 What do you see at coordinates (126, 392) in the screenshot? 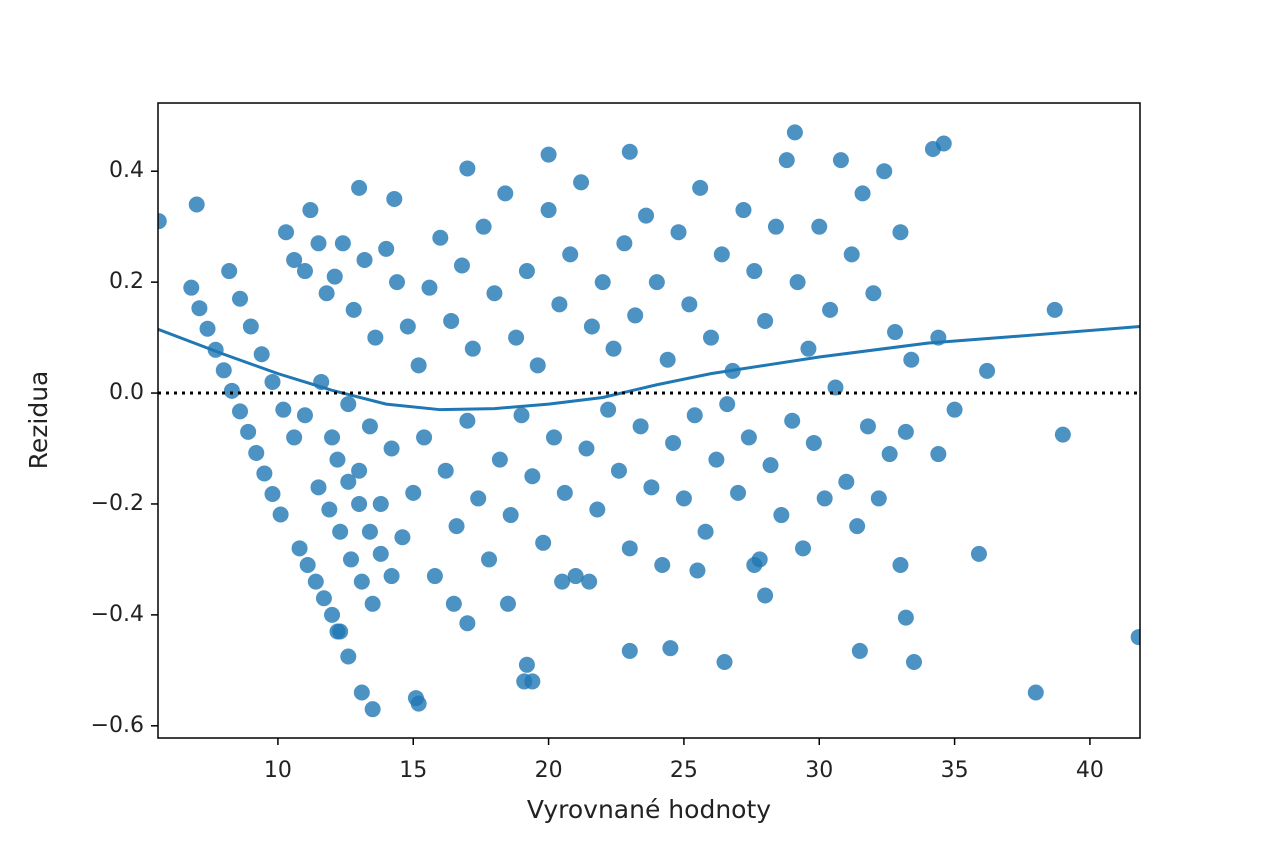
I see `y-tick-label: 0.0` at bounding box center [126, 392].